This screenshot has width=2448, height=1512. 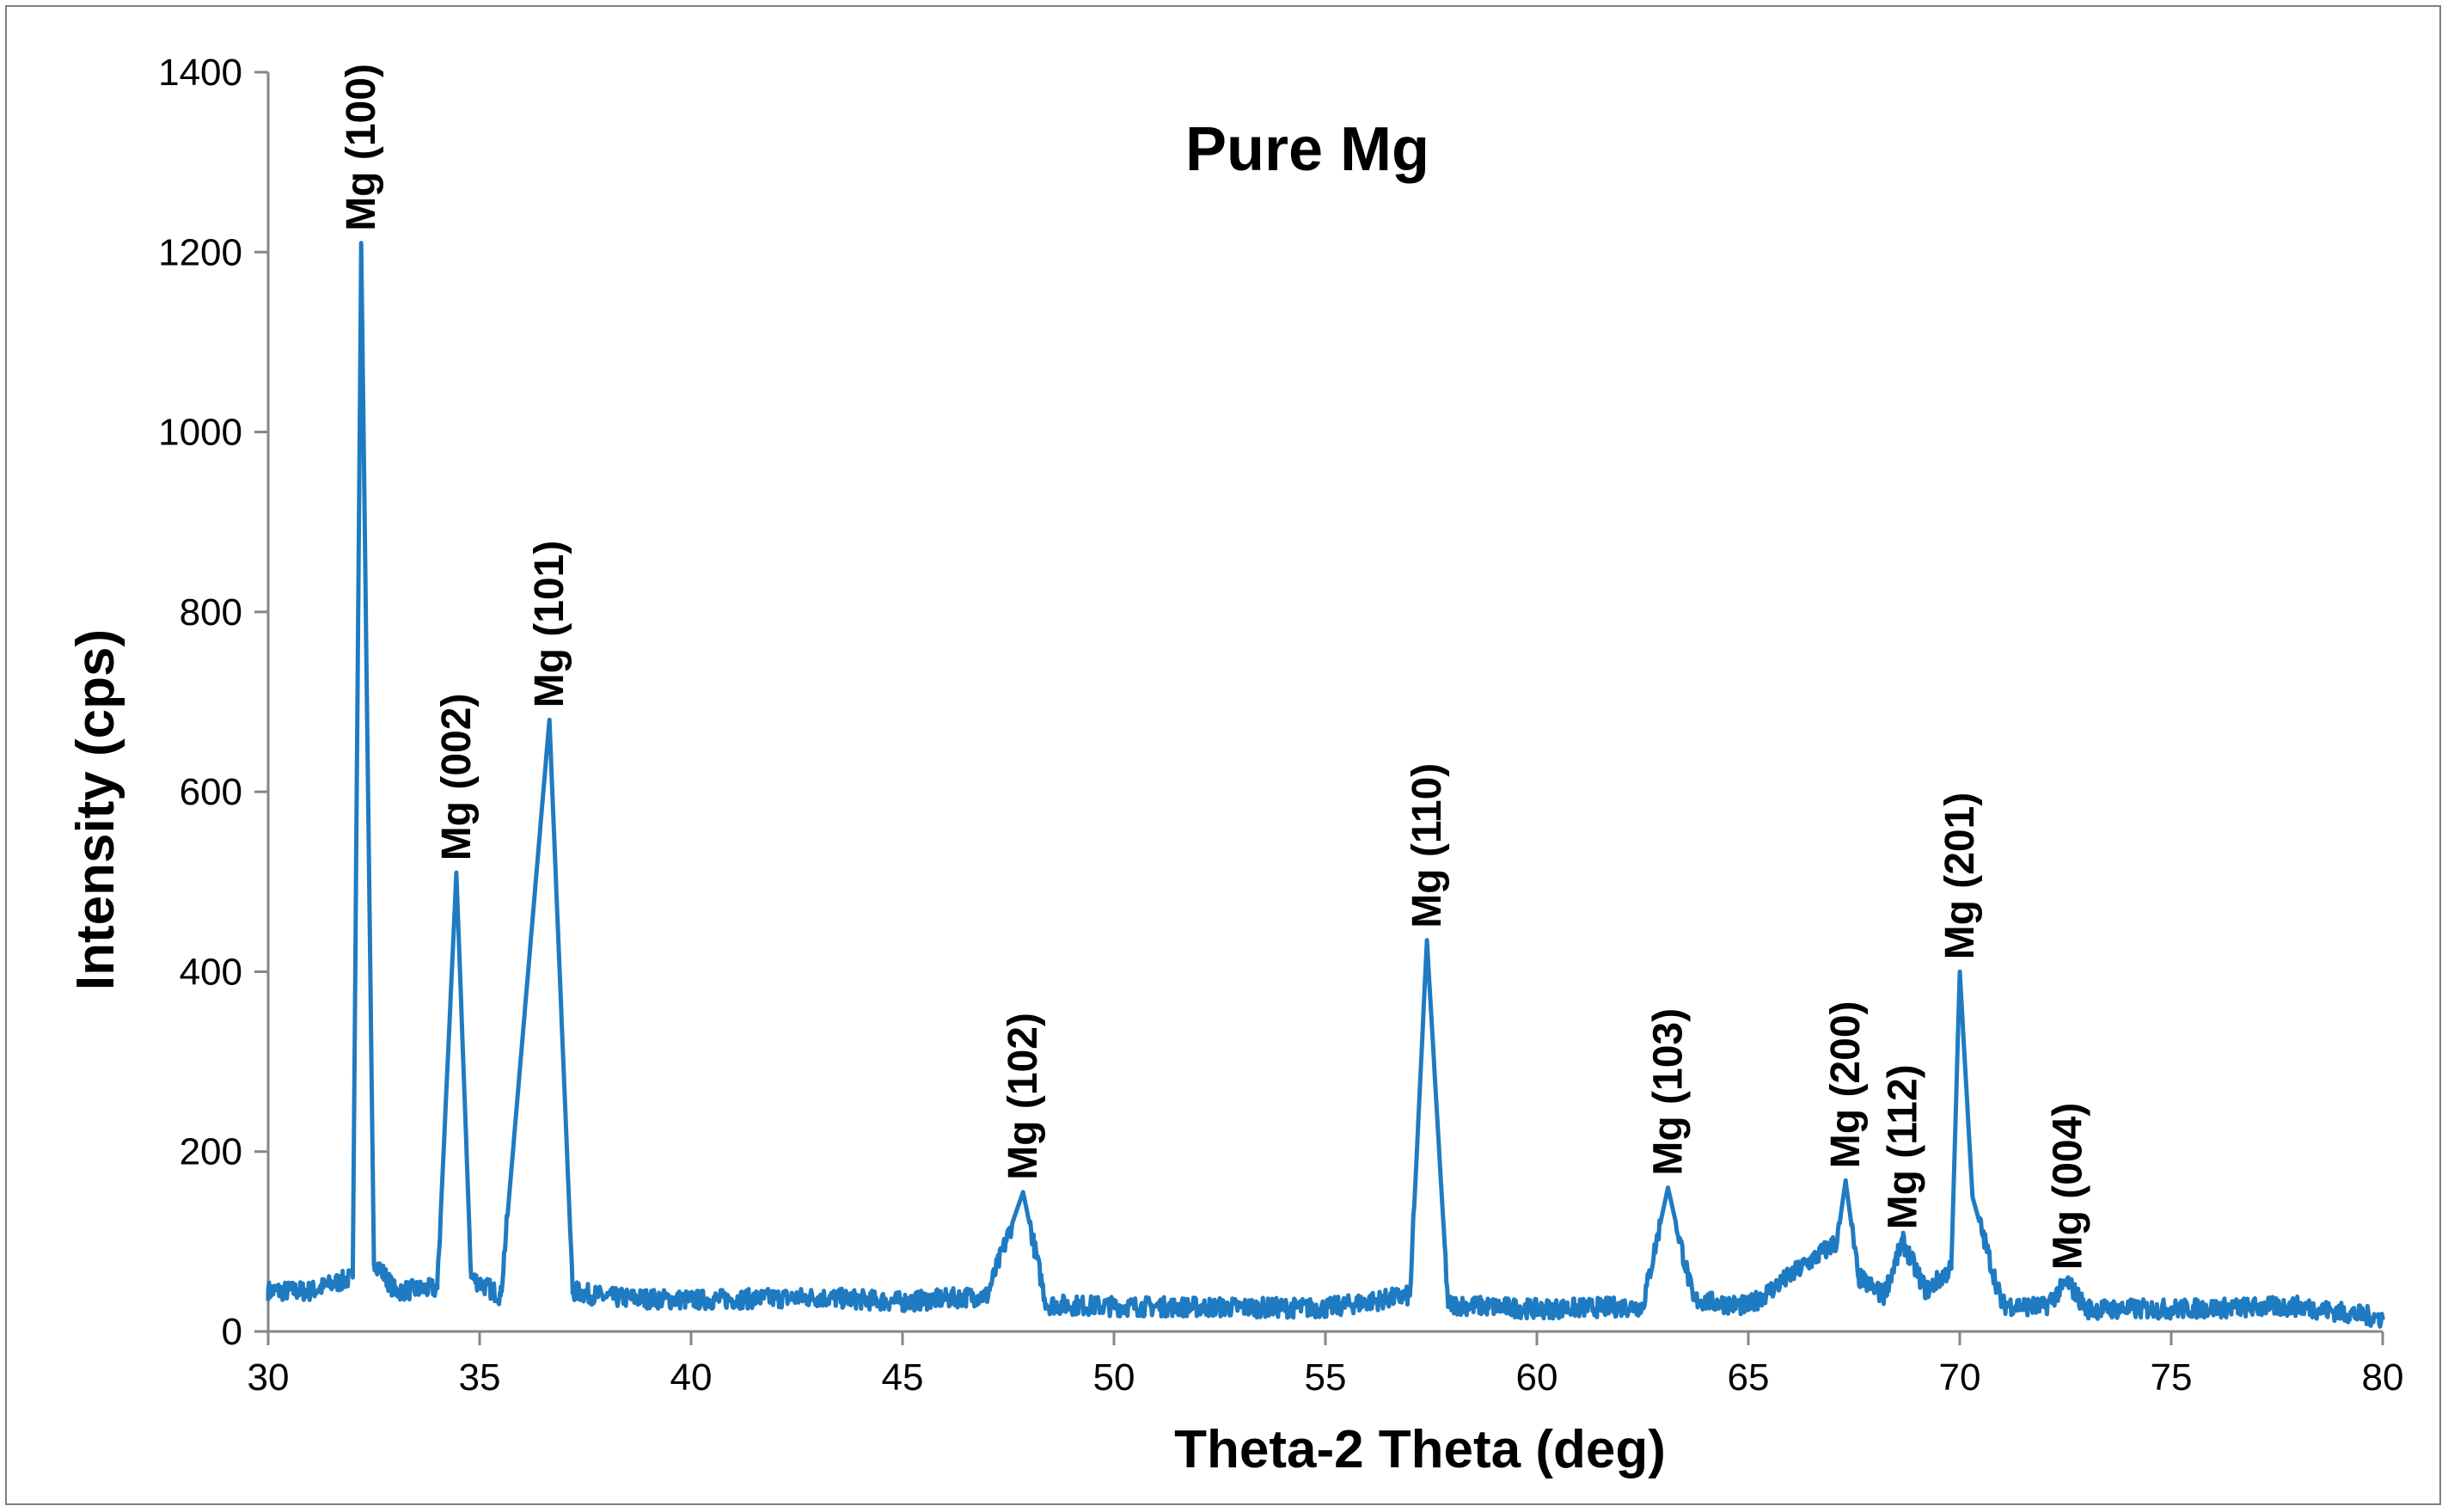 I want to click on peak-label: Mg (103), so click(x=1669, y=1092).